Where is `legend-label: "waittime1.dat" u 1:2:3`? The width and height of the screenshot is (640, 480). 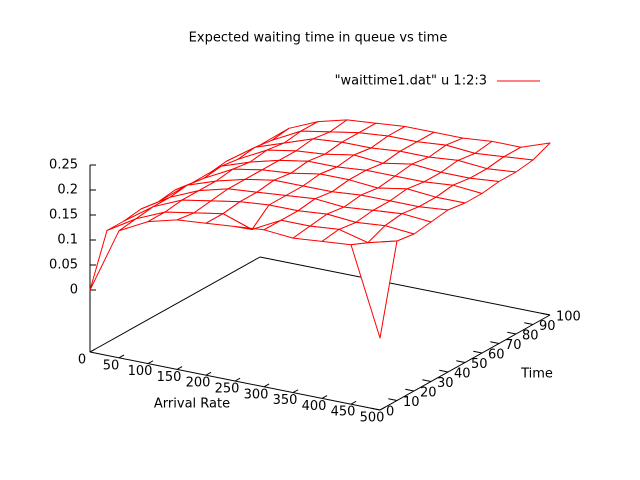
legend-label: "waittime1.dat" u 1:2:3 is located at coordinates (411, 81).